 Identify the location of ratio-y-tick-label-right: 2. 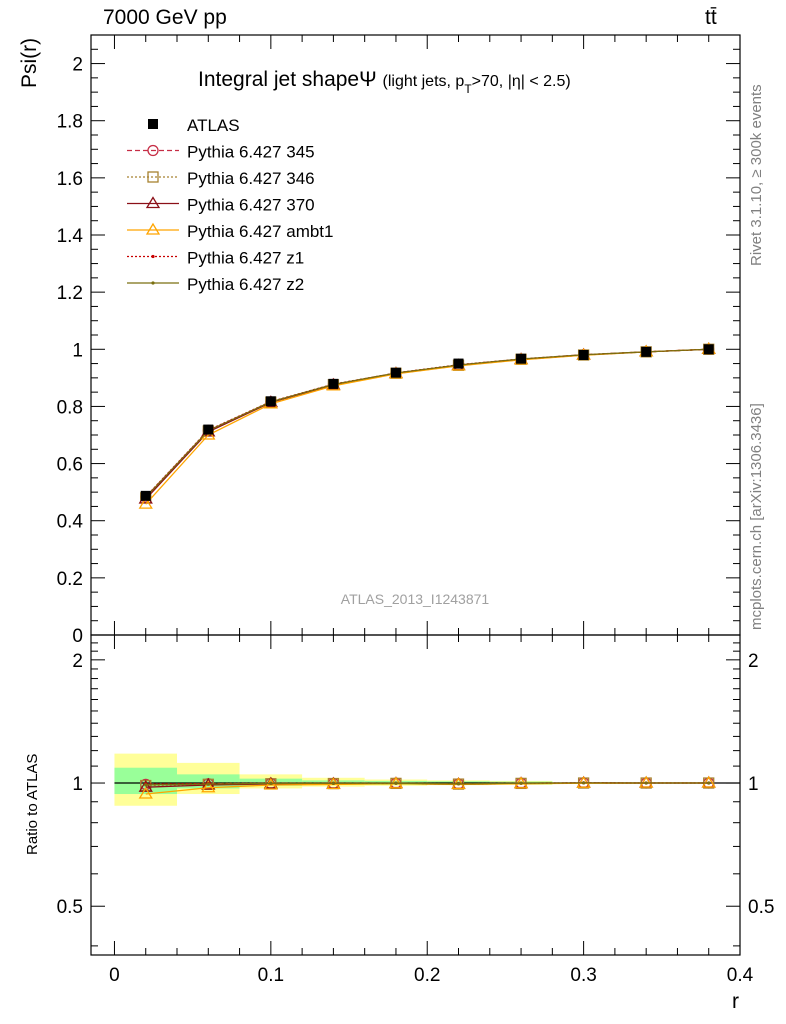
(753, 661).